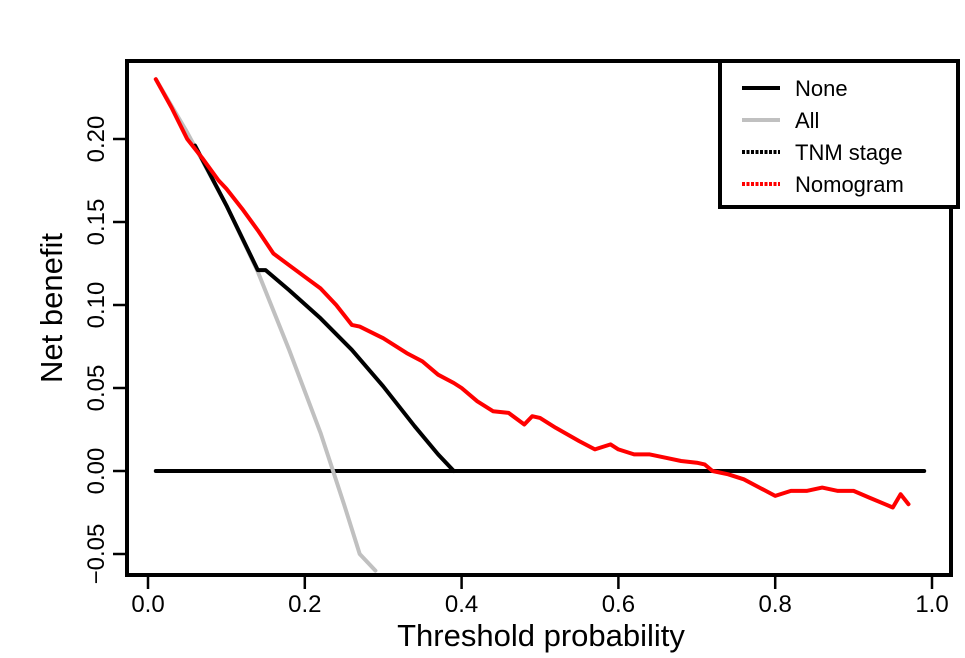  What do you see at coordinates (821, 88) in the screenshot?
I see `legend-label-none: None` at bounding box center [821, 88].